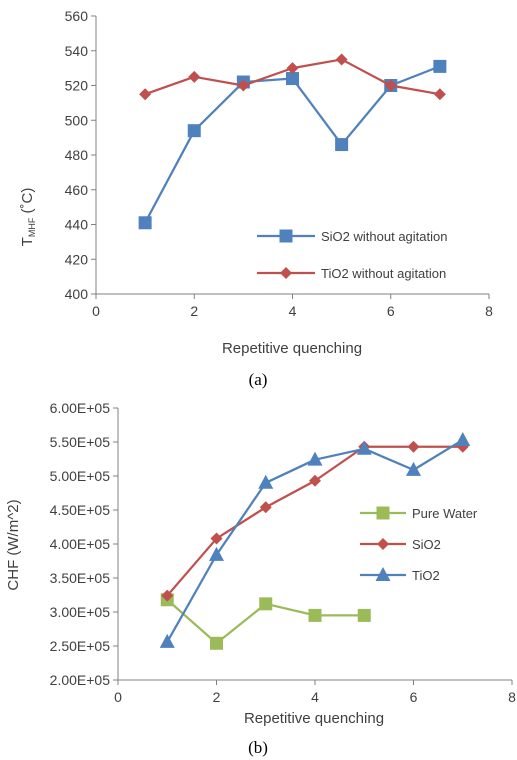 This screenshot has width=517, height=760. Describe the element at coordinates (77, 190) in the screenshot. I see `chart-a-y-tick-label: 460` at that location.